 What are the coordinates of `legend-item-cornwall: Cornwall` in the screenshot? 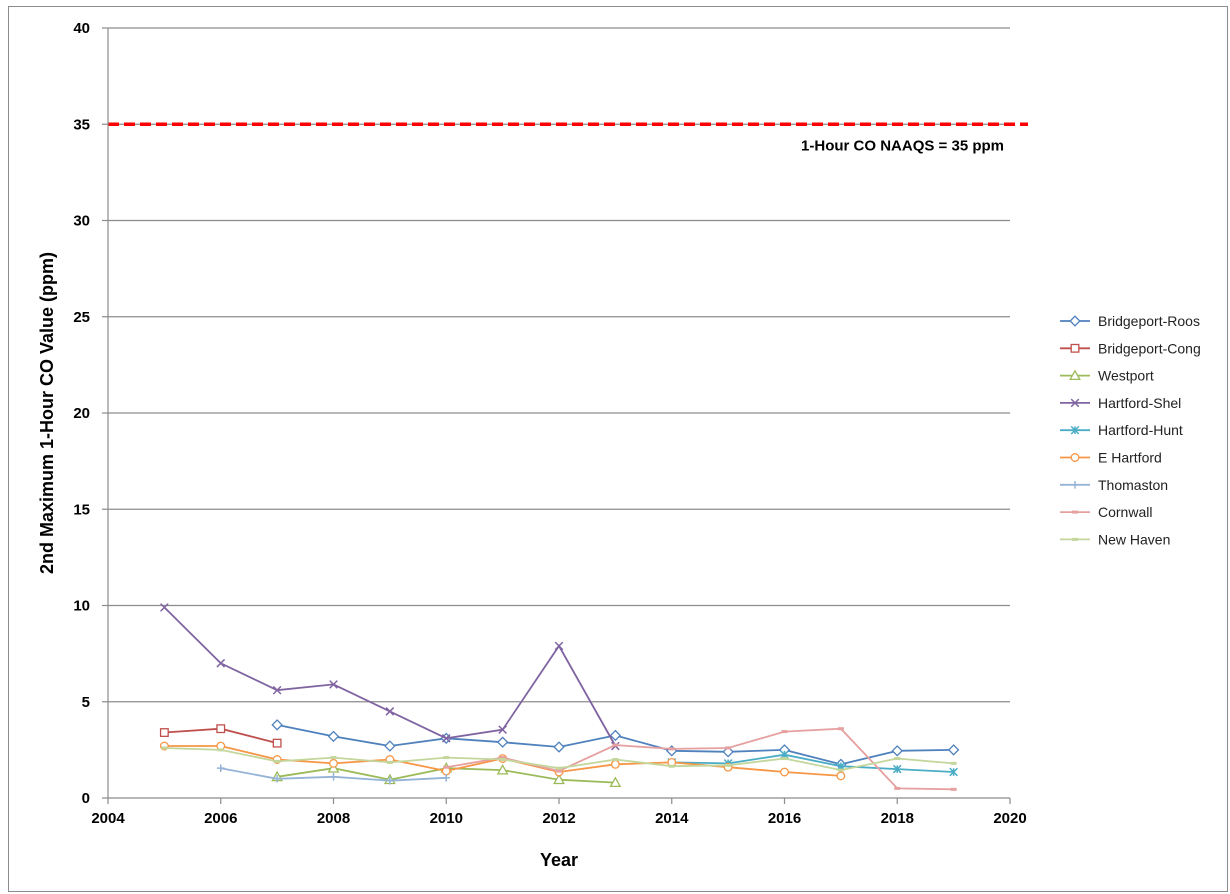 It's located at (1106, 512).